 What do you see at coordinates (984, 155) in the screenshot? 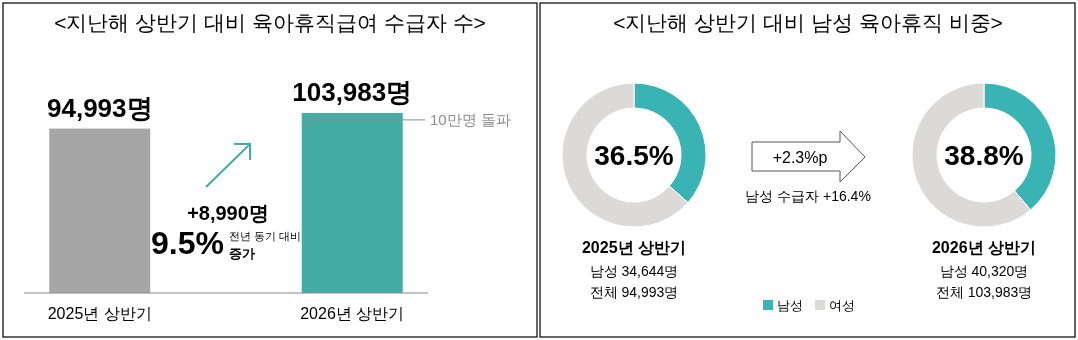
I see `text: 38.8%` at bounding box center [984, 155].